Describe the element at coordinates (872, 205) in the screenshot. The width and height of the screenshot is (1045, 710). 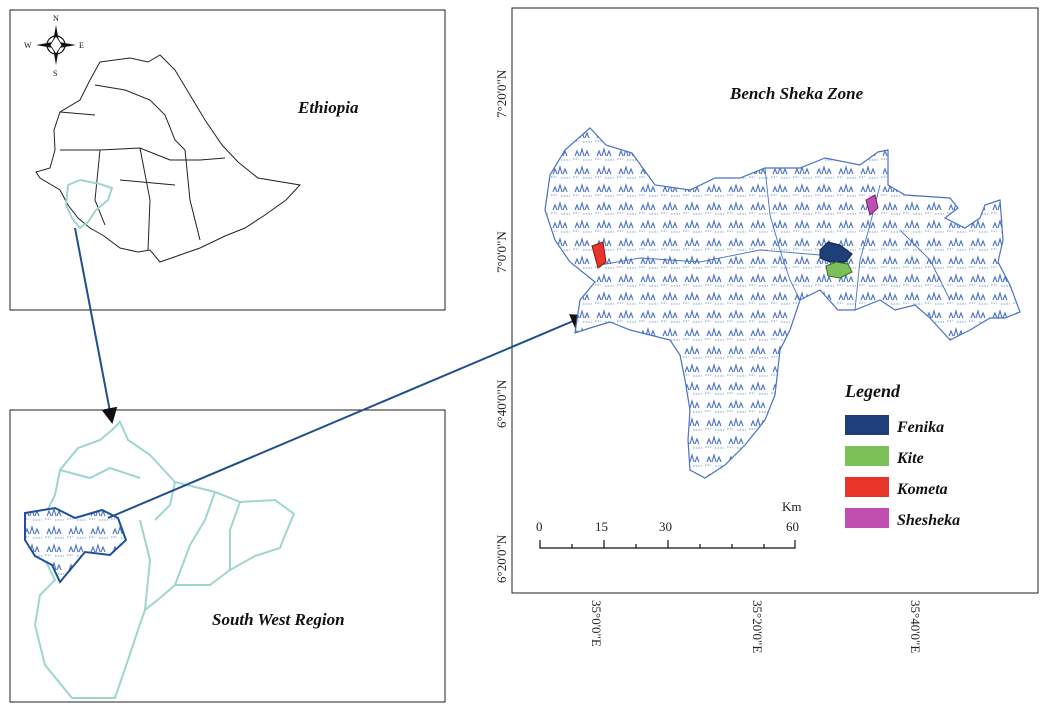
I see `shesheka-area` at that location.